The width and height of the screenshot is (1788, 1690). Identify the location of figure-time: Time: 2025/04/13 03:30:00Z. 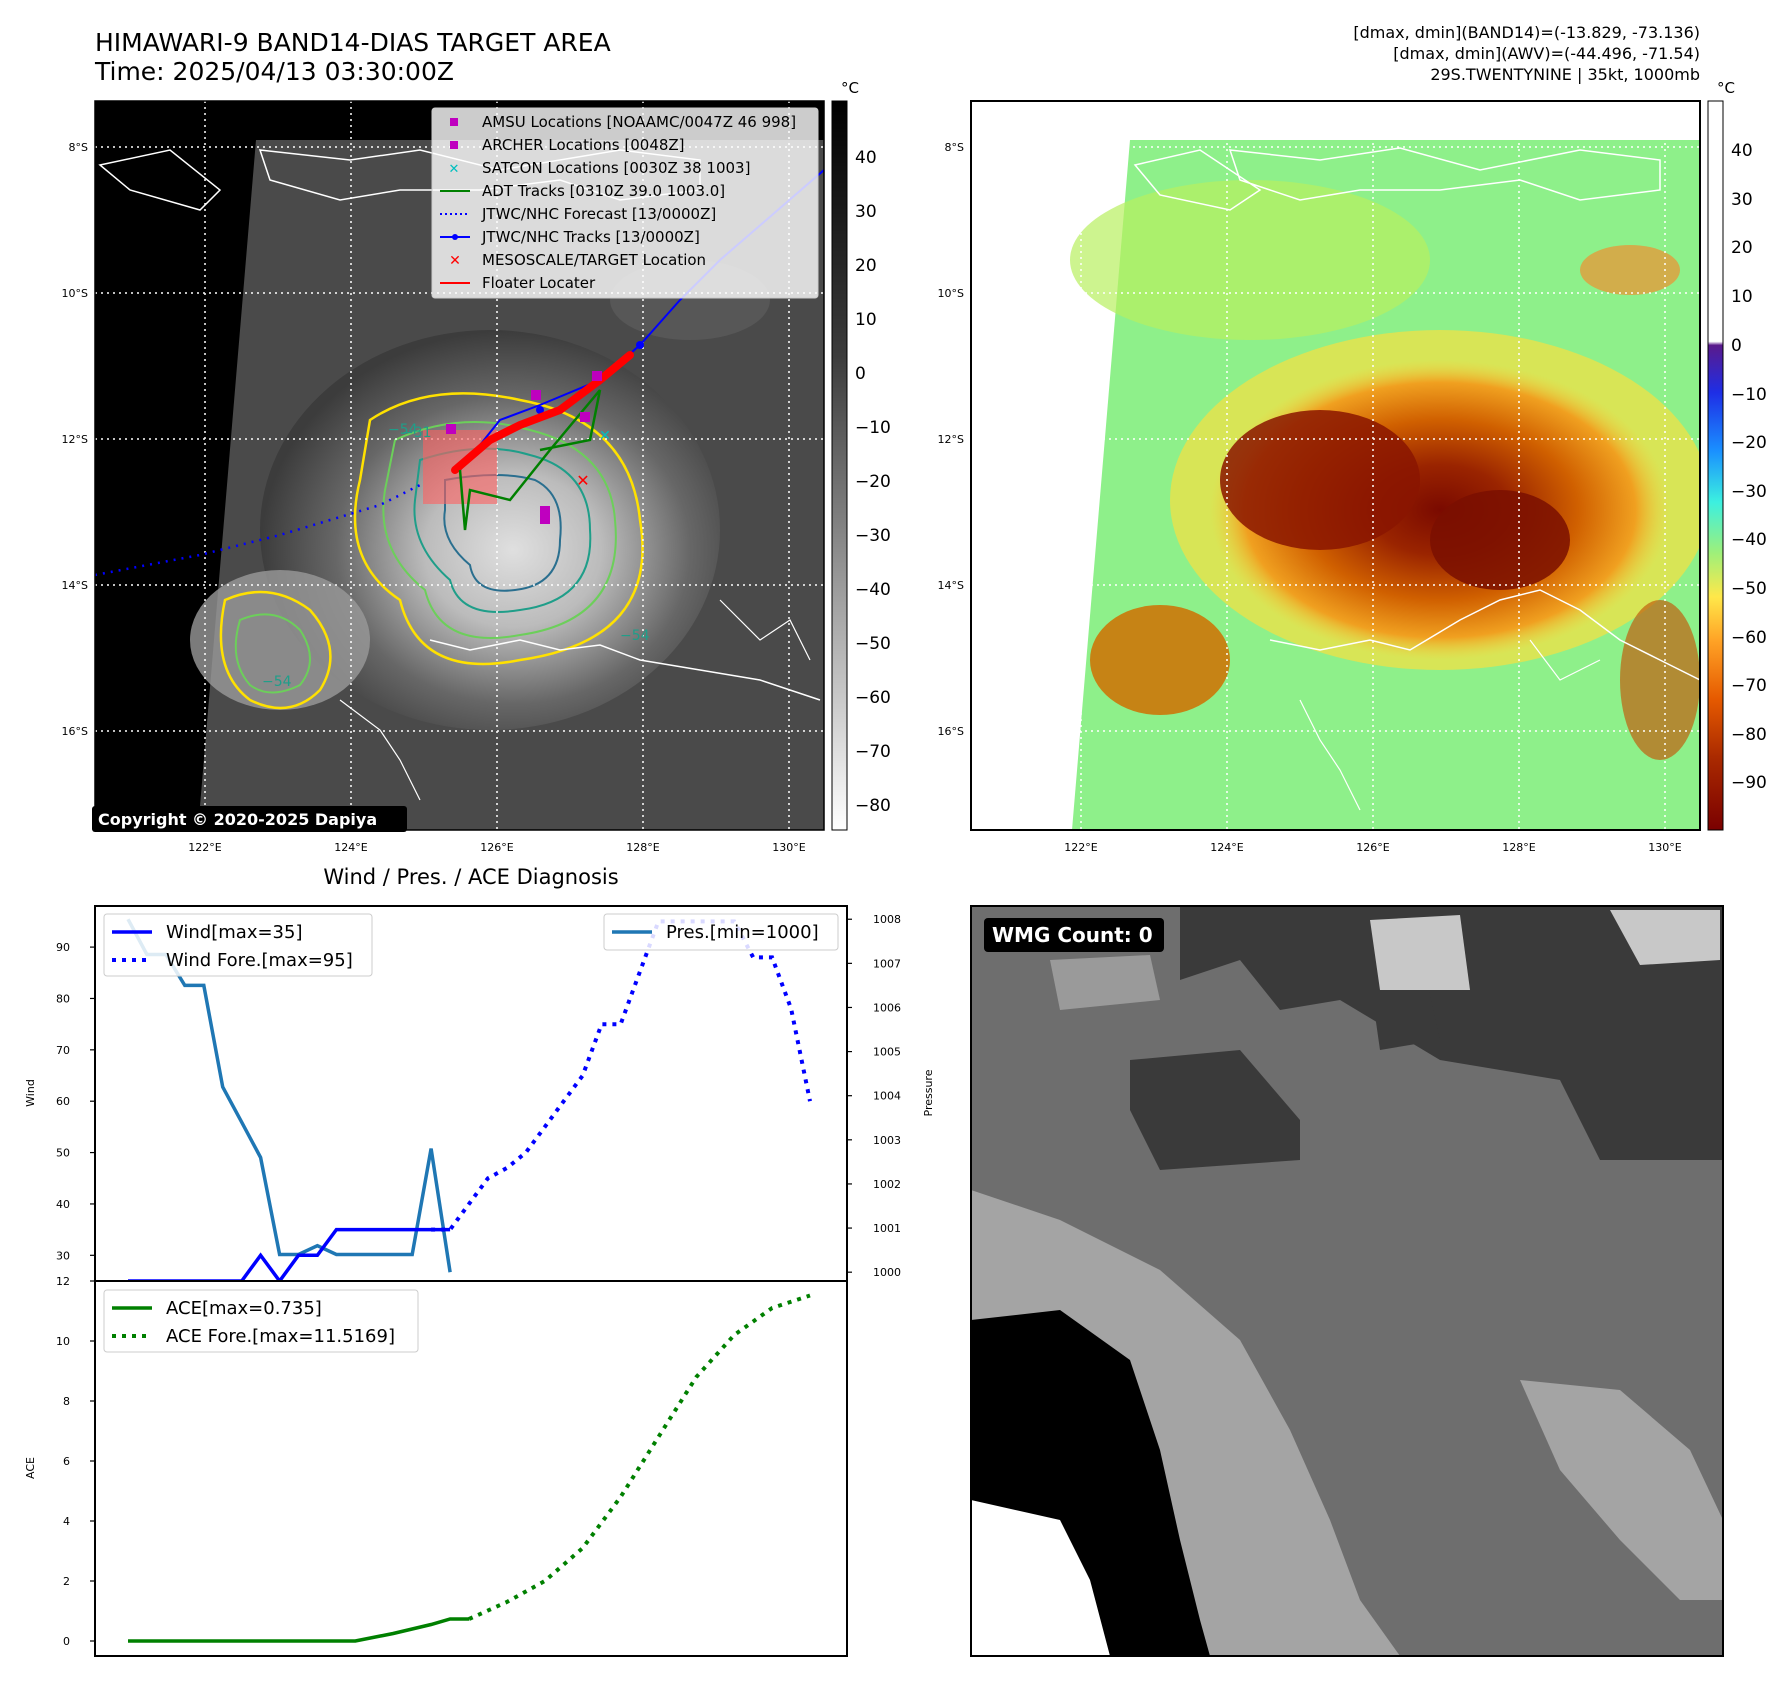
(274, 71).